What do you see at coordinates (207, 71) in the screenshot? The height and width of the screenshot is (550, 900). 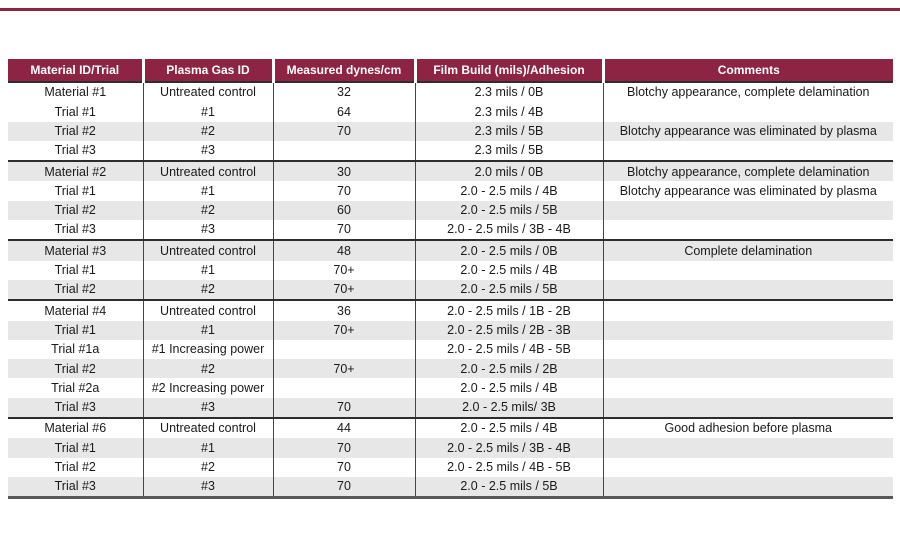 I see `column-header-plasma-gas-id: Plasma Gas ID` at bounding box center [207, 71].